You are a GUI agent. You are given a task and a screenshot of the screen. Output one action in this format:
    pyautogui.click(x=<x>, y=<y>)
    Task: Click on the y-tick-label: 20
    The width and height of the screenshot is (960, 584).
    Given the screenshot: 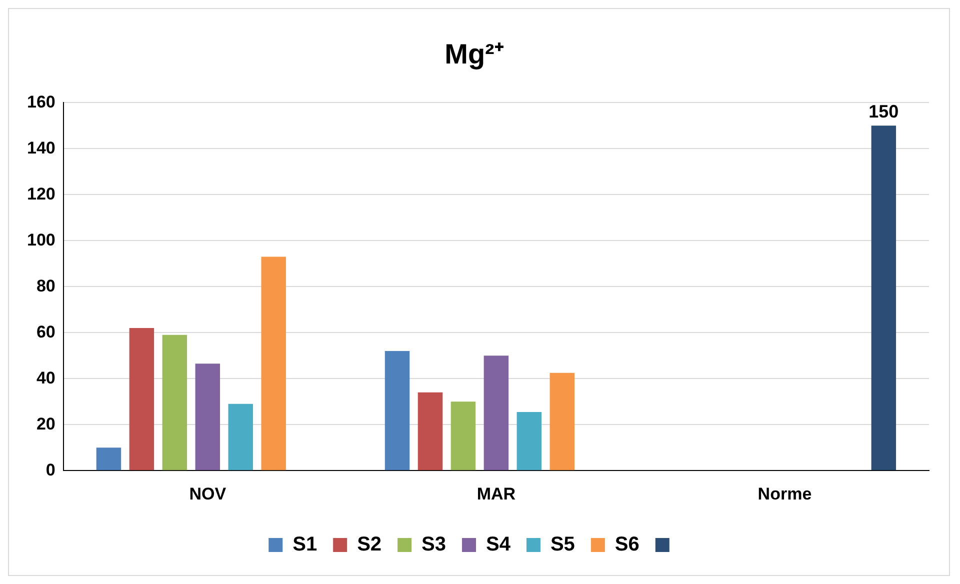 What is the action you would take?
    pyautogui.click(x=46, y=424)
    